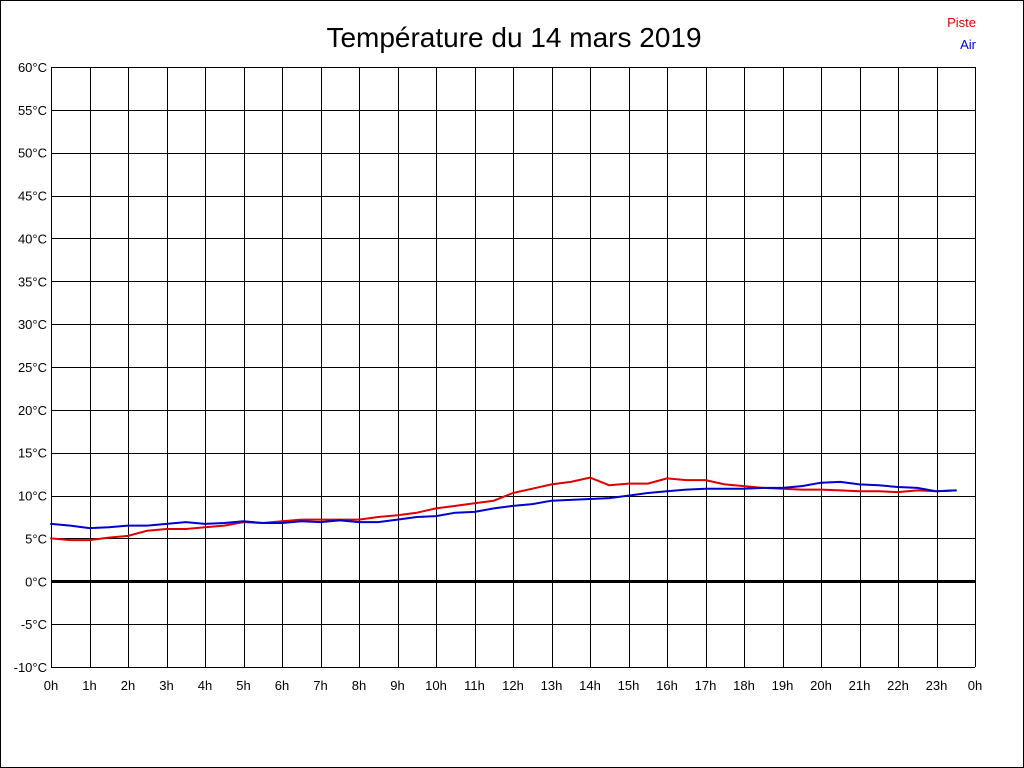  I want to click on x-tick-label: 2h, so click(128, 685).